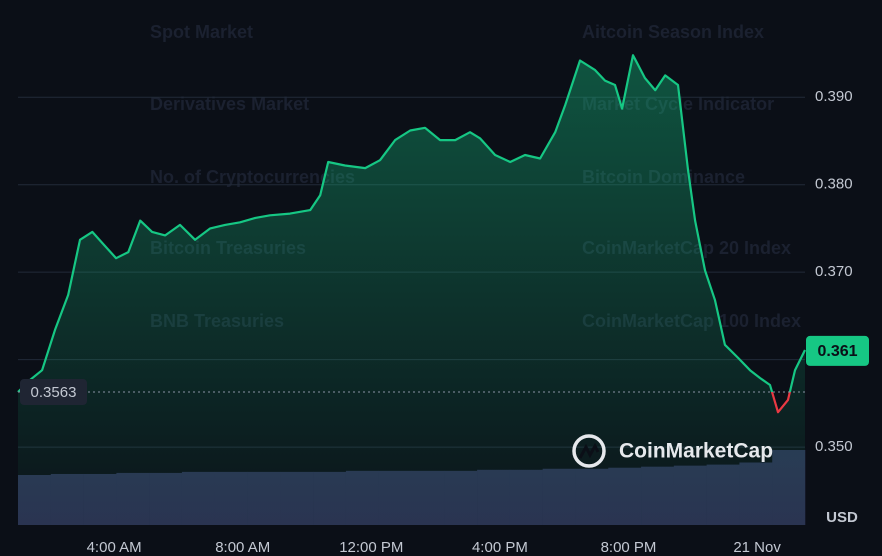  Describe the element at coordinates (834, 271) in the screenshot. I see `y-tick-label: 0.370` at that location.